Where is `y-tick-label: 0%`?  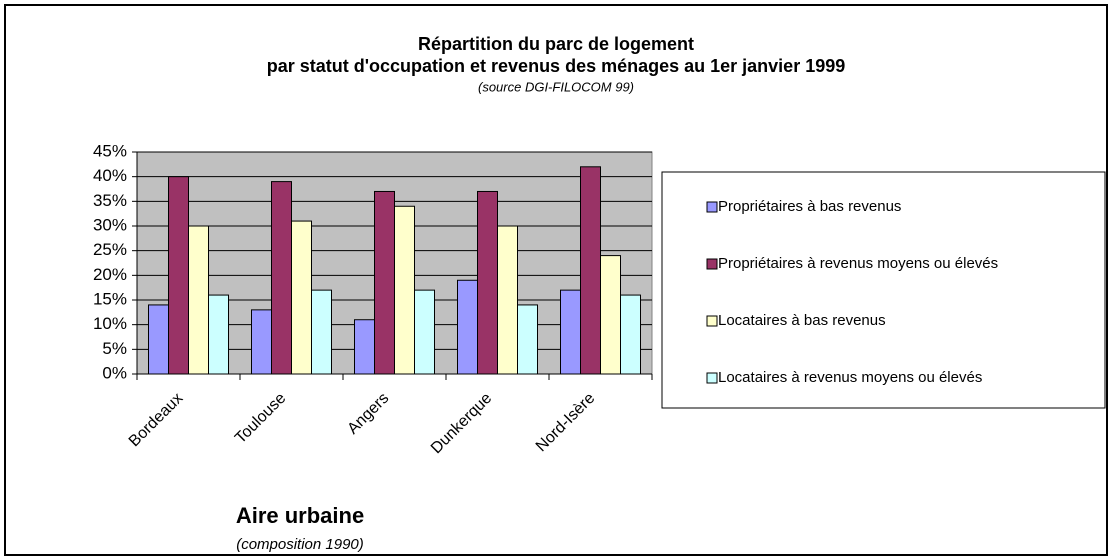
y-tick-label: 0% is located at coordinates (114, 372).